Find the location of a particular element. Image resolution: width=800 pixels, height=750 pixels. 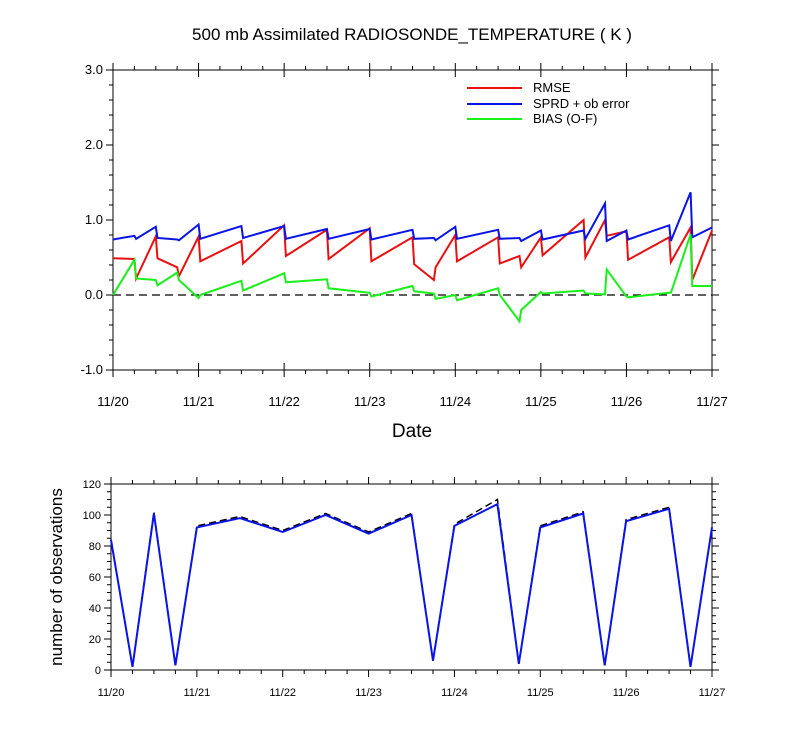

y-tick-label: 120 is located at coordinates (92, 485).